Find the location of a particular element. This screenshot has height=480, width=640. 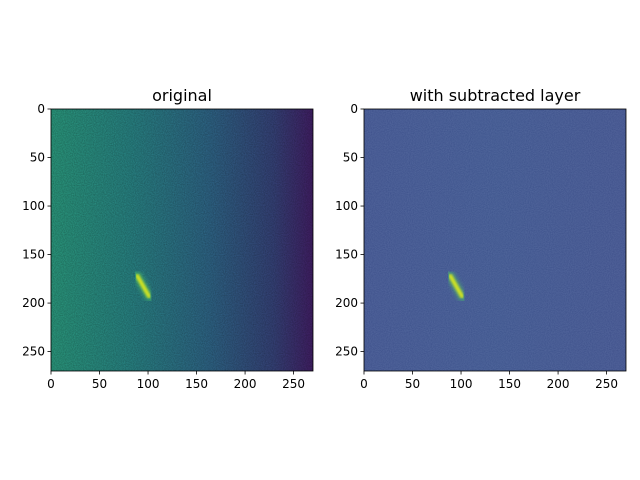

x-axis-ticks-original: 0 50 100 150 200 250 is located at coordinates (176, 381).